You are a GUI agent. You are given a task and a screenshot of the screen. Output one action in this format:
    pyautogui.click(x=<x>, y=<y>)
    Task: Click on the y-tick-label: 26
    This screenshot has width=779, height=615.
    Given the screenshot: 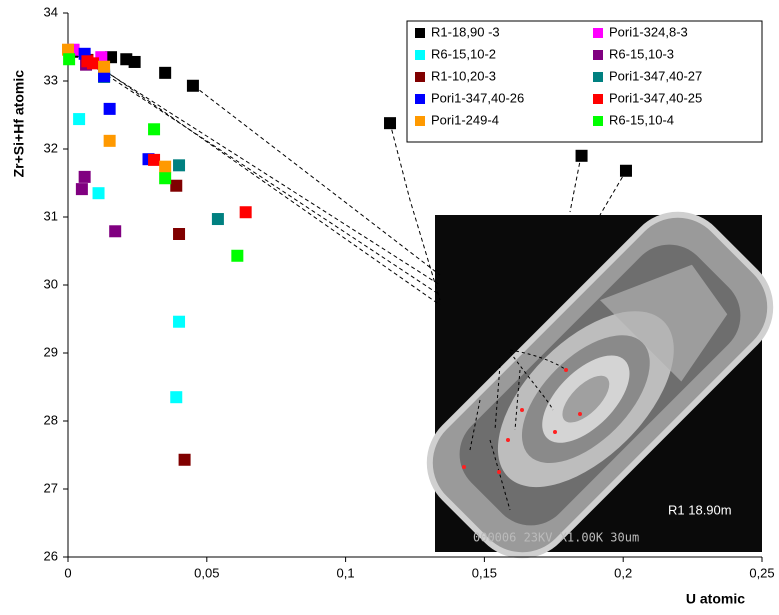 What is the action you would take?
    pyautogui.click(x=51, y=555)
    